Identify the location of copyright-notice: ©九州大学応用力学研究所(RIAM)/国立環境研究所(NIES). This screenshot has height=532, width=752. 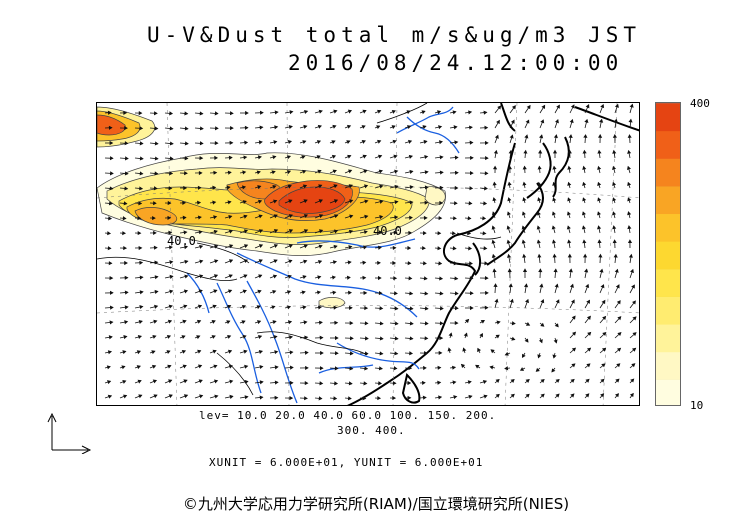
(376, 504).